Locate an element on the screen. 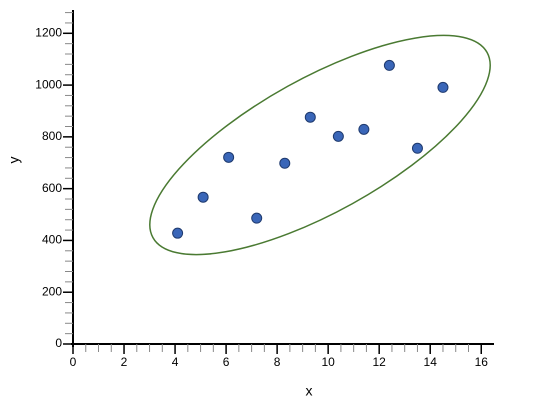 The width and height of the screenshot is (549, 412). x-tick-label: 4 is located at coordinates (175, 362).